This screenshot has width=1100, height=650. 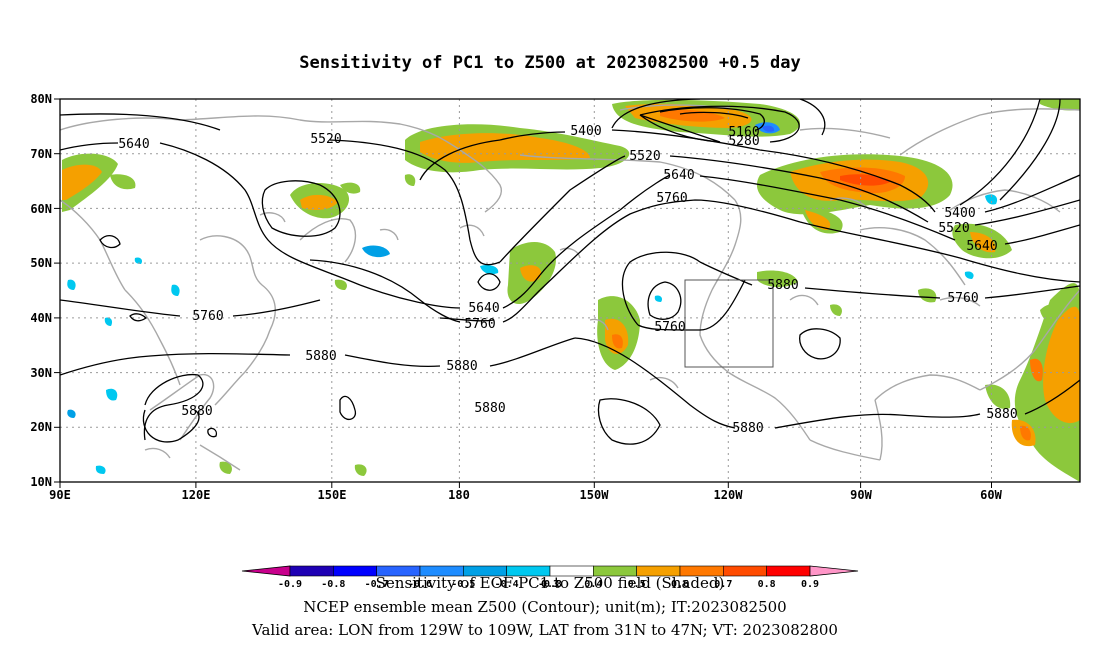 I want to click on lat-tick-label: 20N, so click(x=41, y=427).